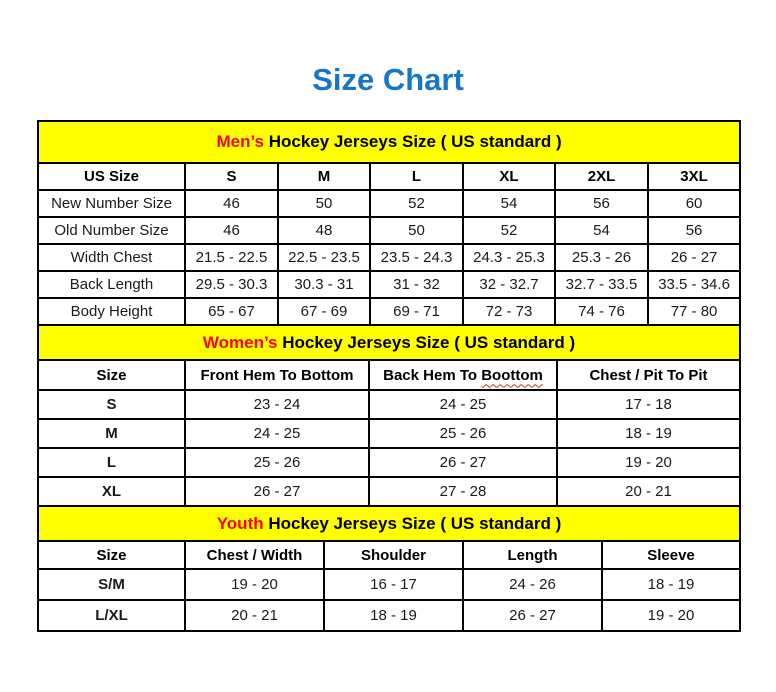  I want to click on mens-title-rest: Hockey Jerseys Size ( US standard ), so click(413, 141).